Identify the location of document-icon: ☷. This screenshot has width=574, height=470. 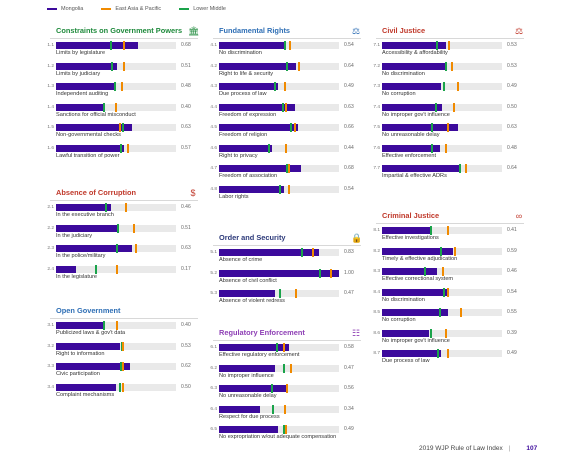
(356, 332).